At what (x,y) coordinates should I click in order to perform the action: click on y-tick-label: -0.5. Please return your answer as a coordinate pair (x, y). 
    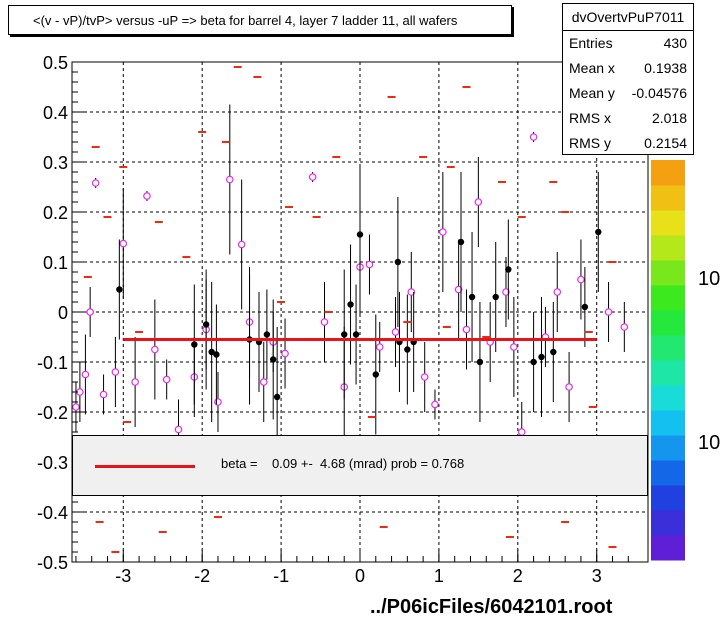
    Looking at the image, I should click on (52, 563).